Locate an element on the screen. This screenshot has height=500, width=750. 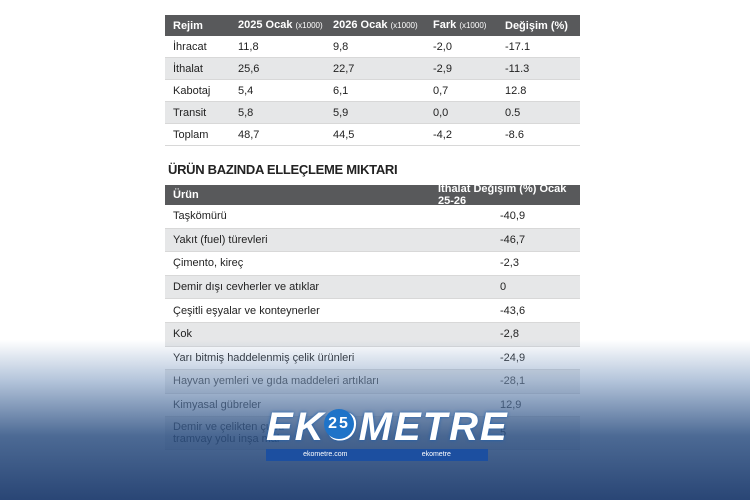
logo: EKOMETRE 25 is located at coordinates (386, 427).